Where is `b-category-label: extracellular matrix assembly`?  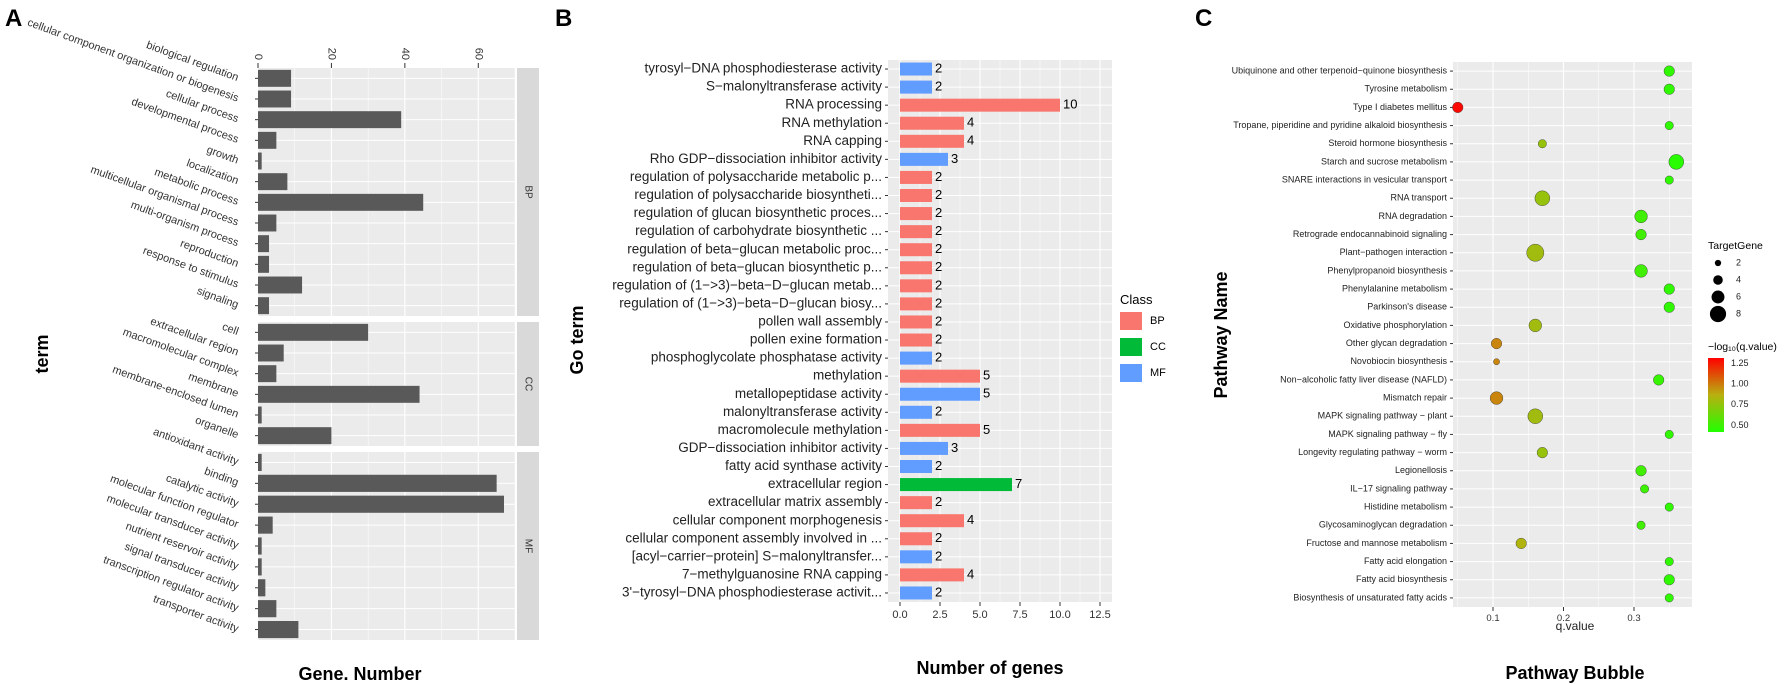 b-category-label: extracellular matrix assembly is located at coordinates (795, 501).